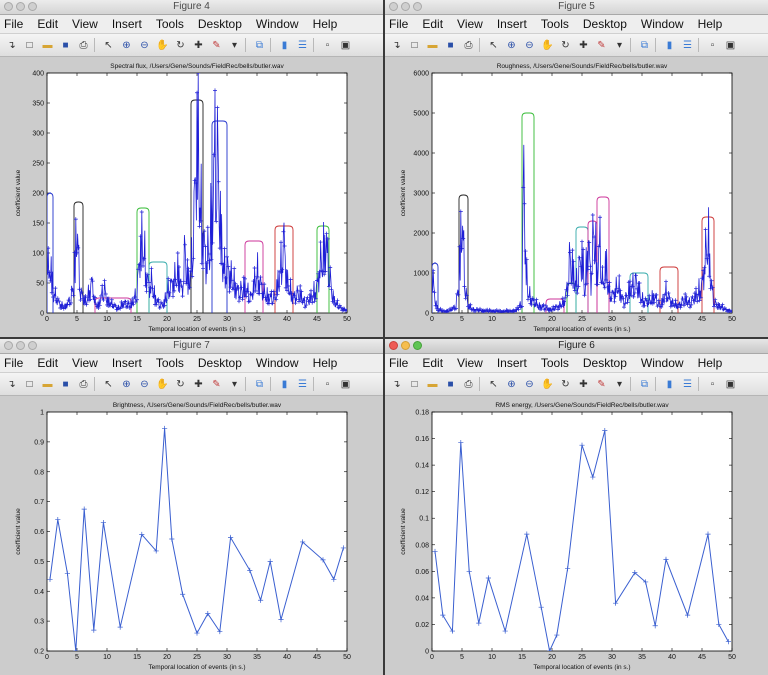  What do you see at coordinates (582, 193) in the screenshot?
I see `axes-box` at bounding box center [582, 193].